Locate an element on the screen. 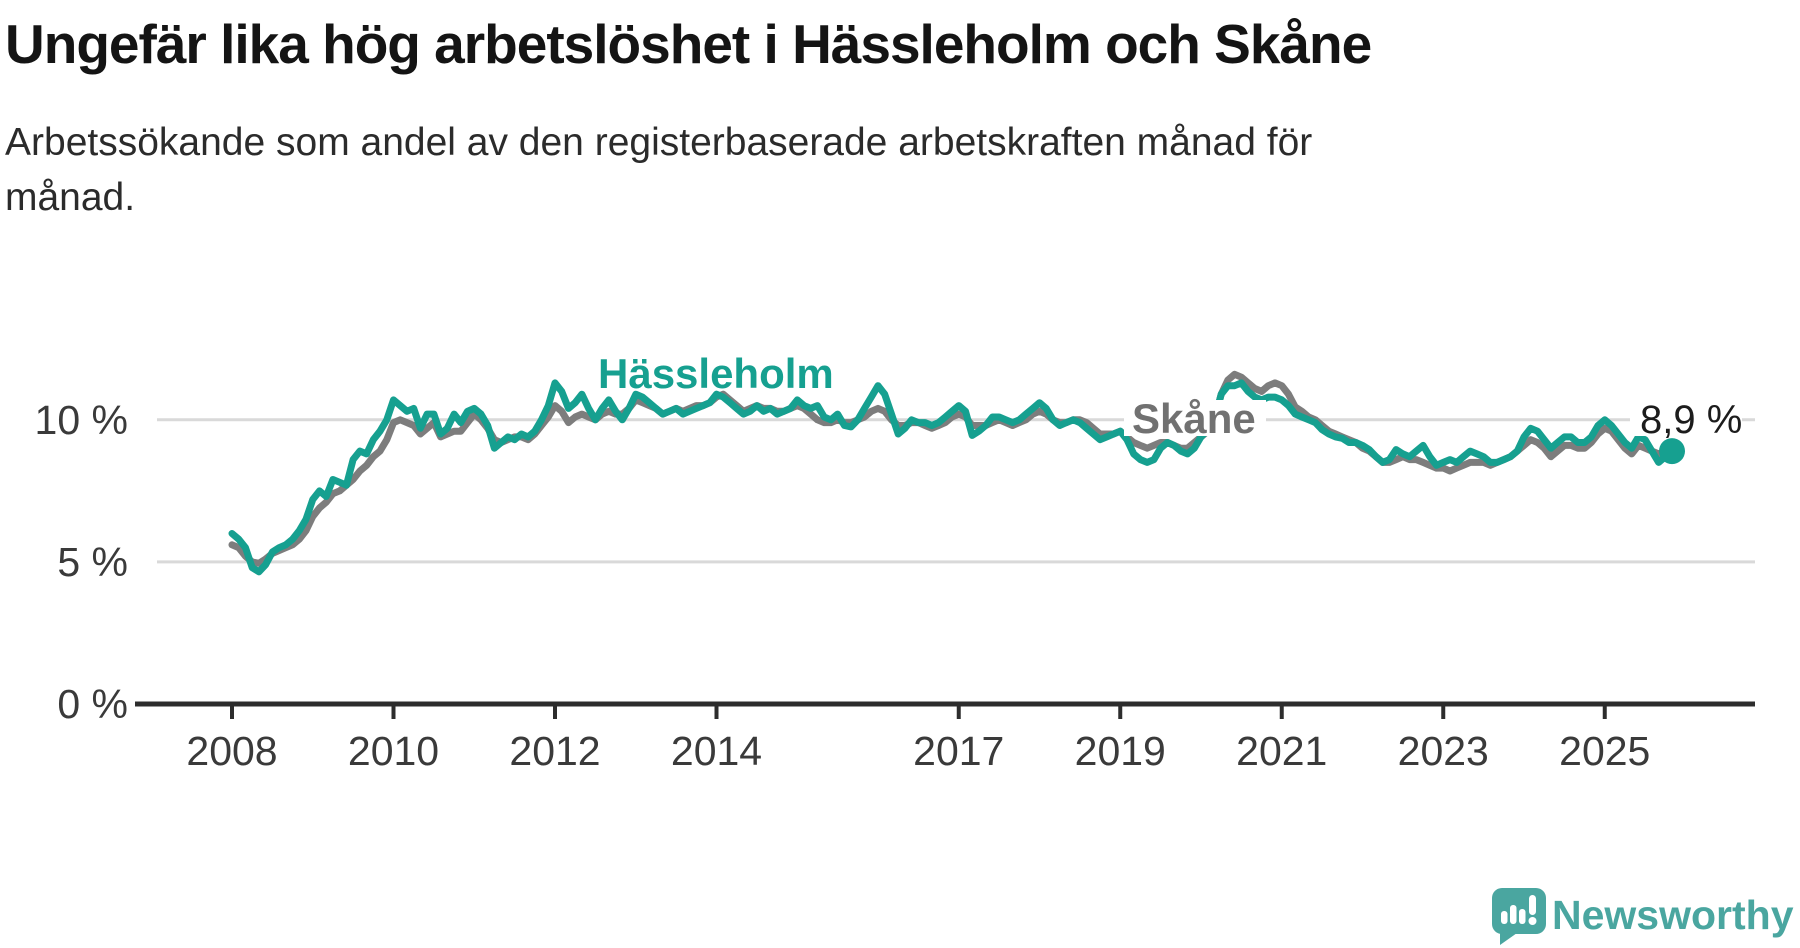  logo-bars-icon is located at coordinates (1513, 914).